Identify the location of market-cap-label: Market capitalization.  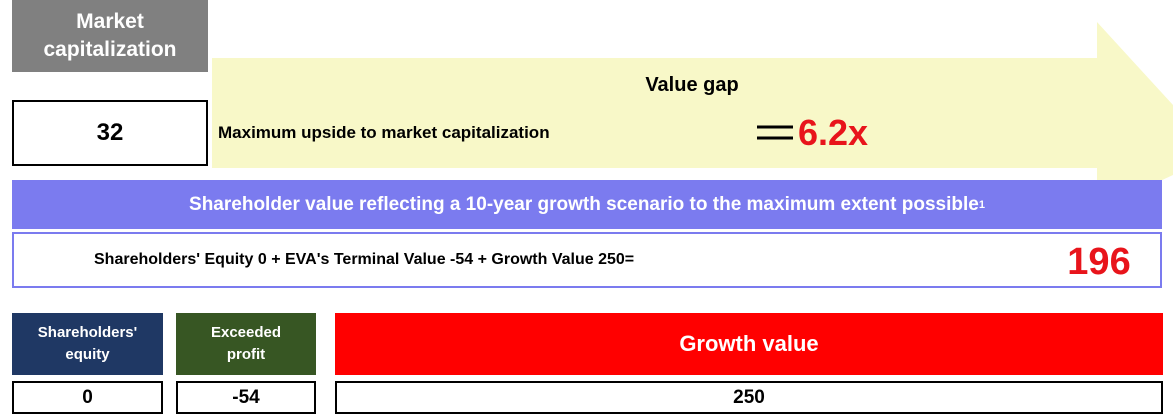
(110, 36).